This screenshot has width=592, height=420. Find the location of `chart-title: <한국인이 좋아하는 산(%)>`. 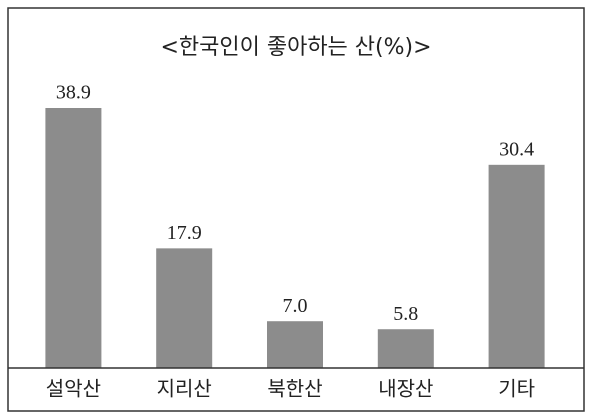

chart-title: <한국인이 좋아하는 산(%)> is located at coordinates (295, 47).